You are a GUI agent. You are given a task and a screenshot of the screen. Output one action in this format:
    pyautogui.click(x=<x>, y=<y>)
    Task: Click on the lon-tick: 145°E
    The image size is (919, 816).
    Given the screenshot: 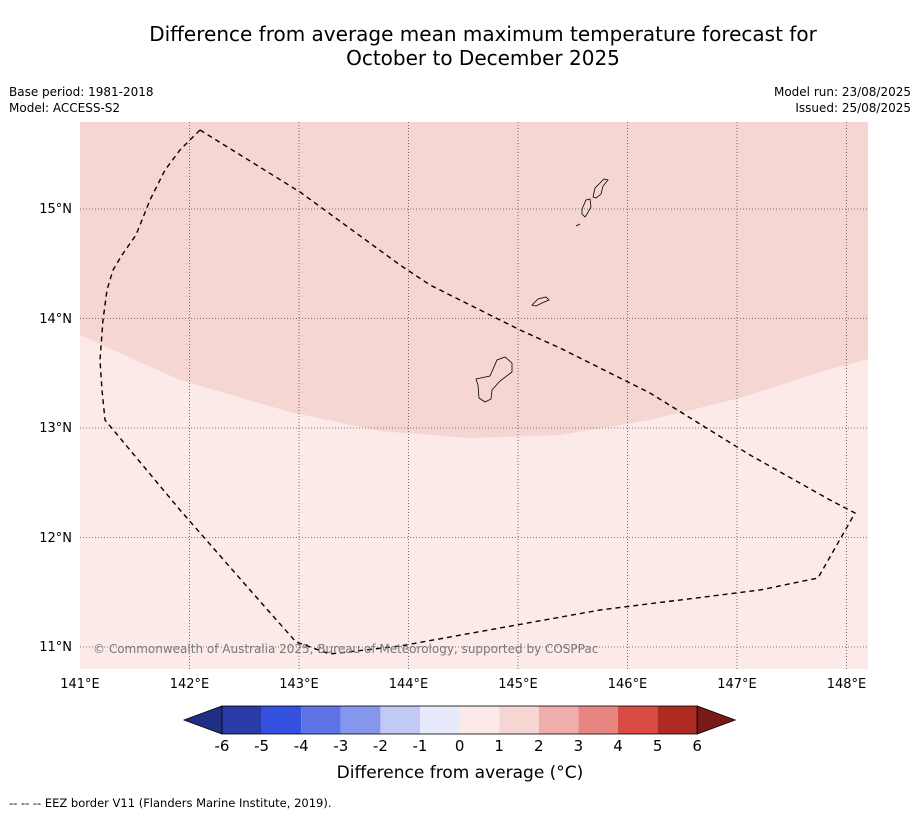 What is the action you would take?
    pyautogui.click(x=518, y=684)
    